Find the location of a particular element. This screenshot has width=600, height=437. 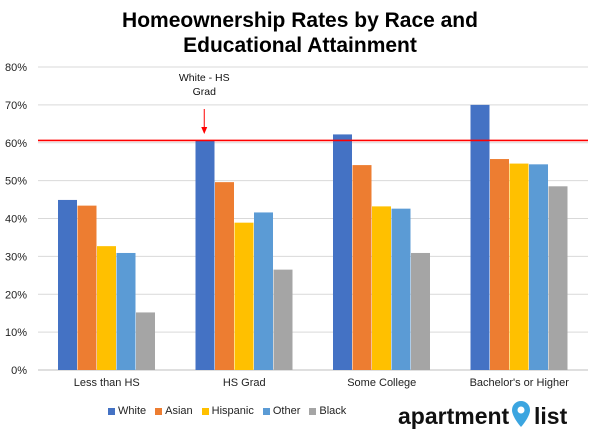

legend-item-hispanic: Hispanic is located at coordinates (227, 411).